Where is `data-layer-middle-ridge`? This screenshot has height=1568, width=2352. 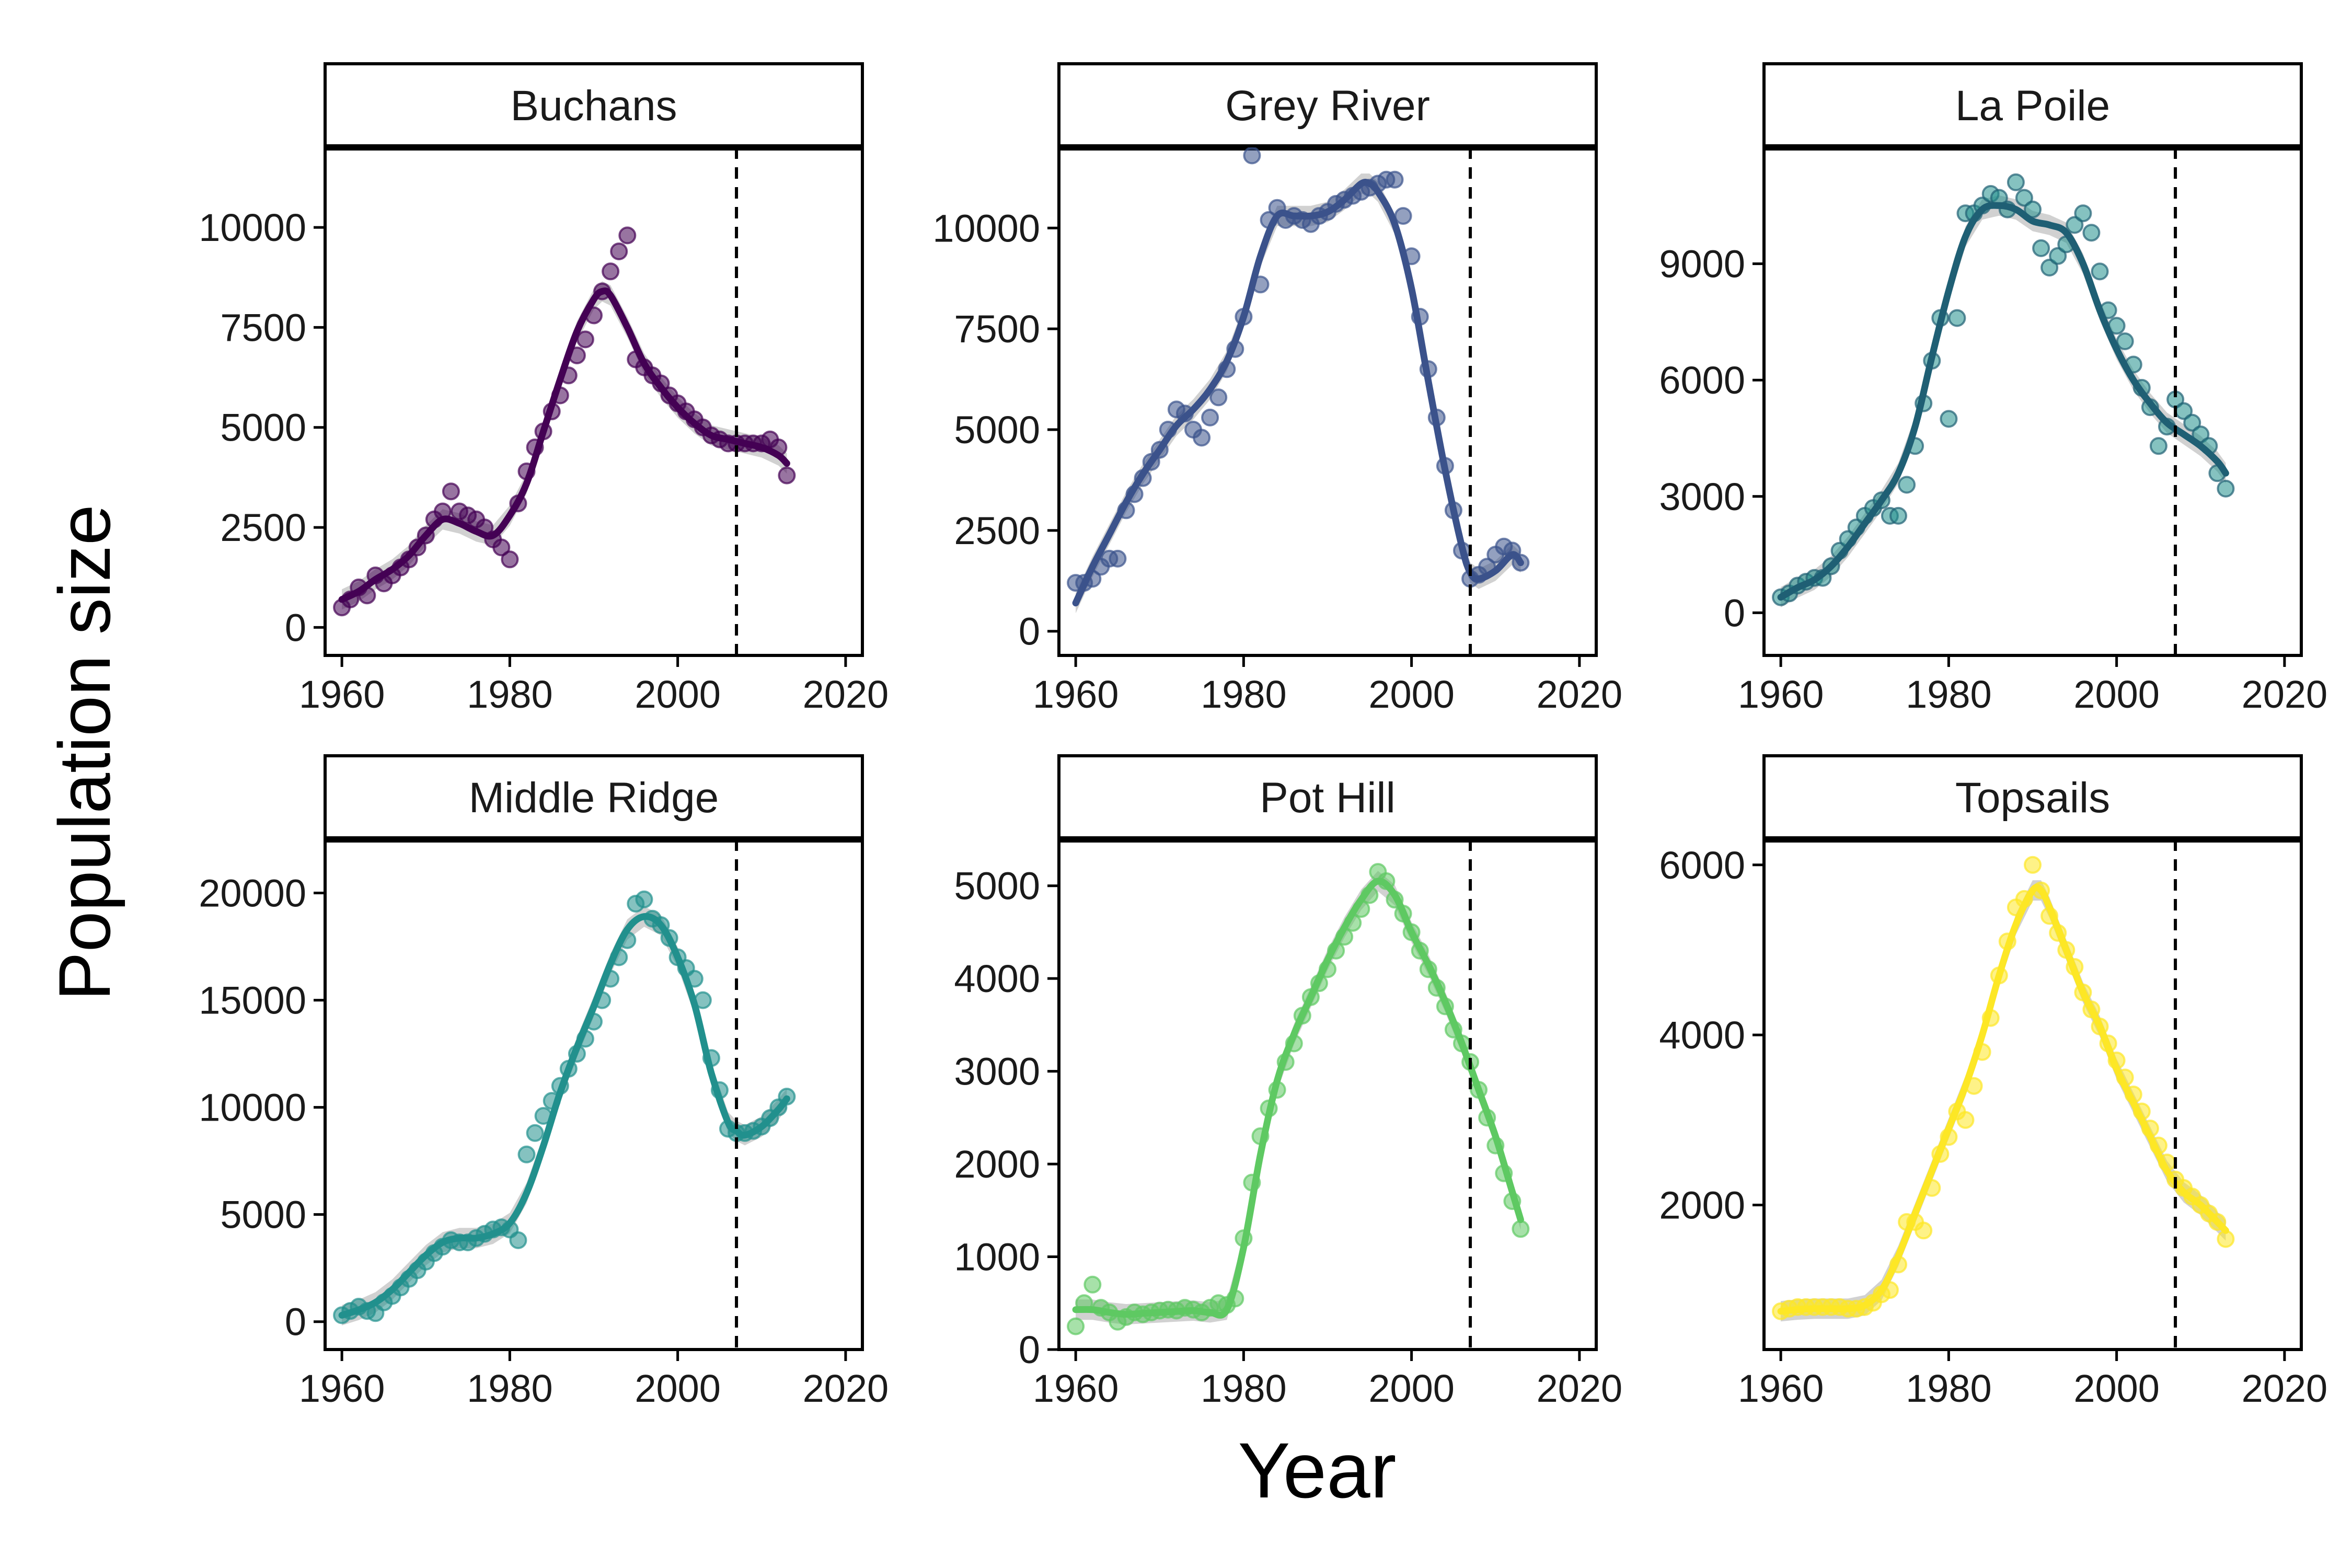 data-layer-middle-ridge is located at coordinates (564, 1107).